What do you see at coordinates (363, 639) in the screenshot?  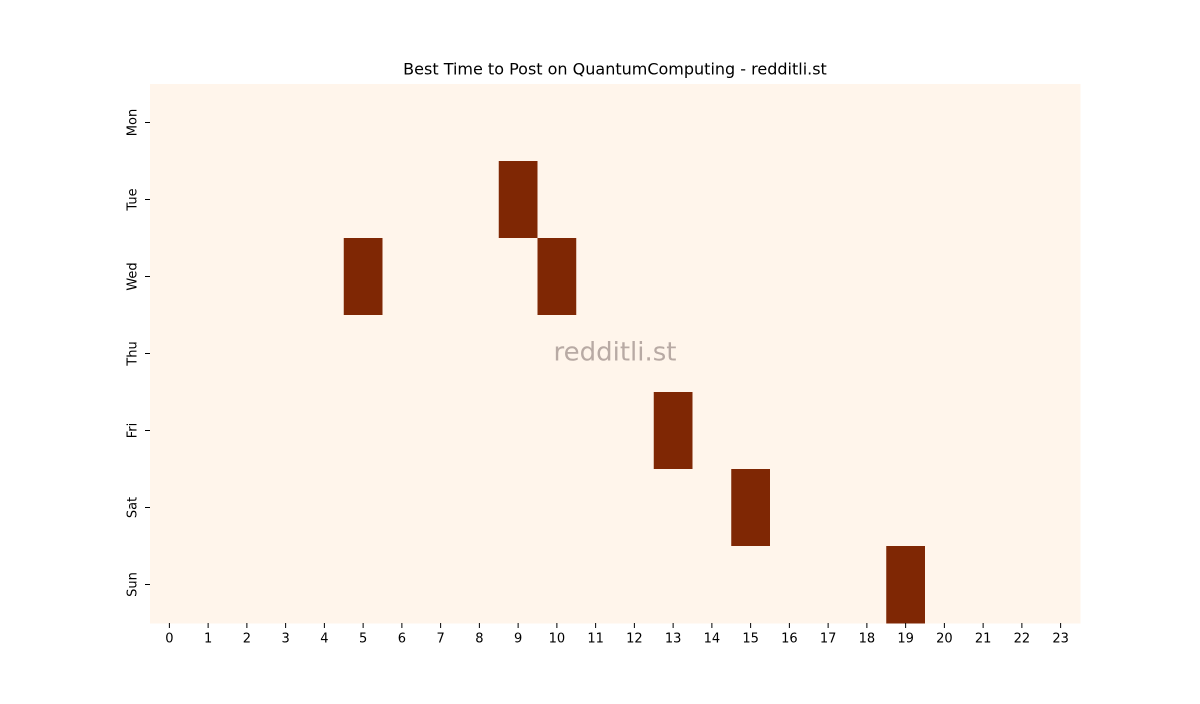 I see `x-tick-label: 5` at bounding box center [363, 639].